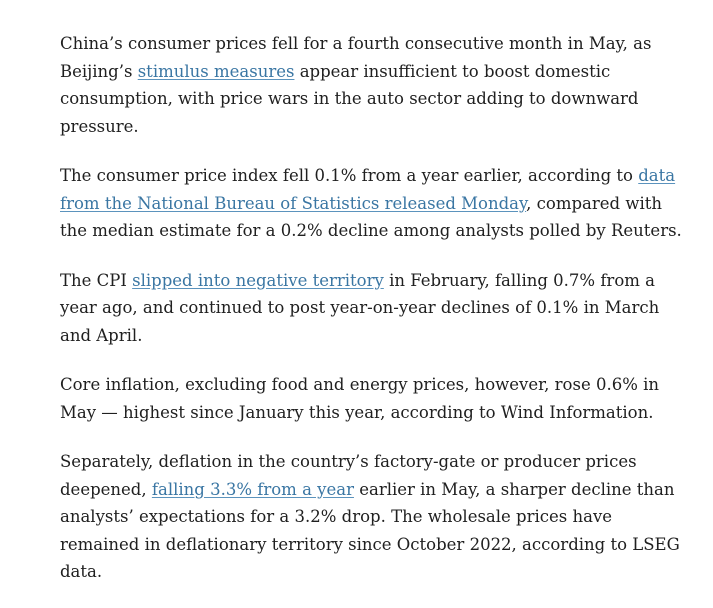  What do you see at coordinates (252, 489) in the screenshot?
I see `link-falling-ppi: falling 3.3% from a year` at bounding box center [252, 489].